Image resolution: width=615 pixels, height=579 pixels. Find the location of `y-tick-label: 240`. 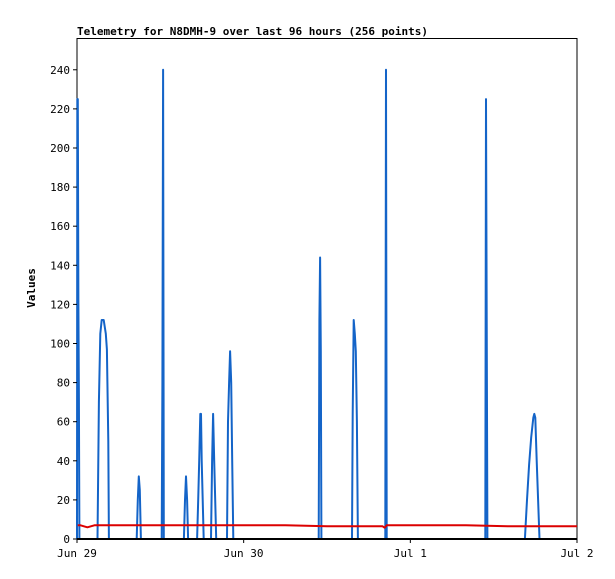

y-tick-label: 240 is located at coordinates (60, 70).